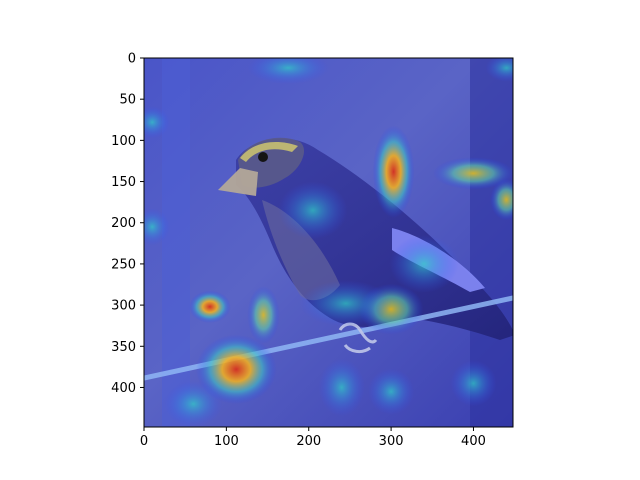  Describe the element at coordinates (391, 441) in the screenshot. I see `x-tick-label: 300` at that location.